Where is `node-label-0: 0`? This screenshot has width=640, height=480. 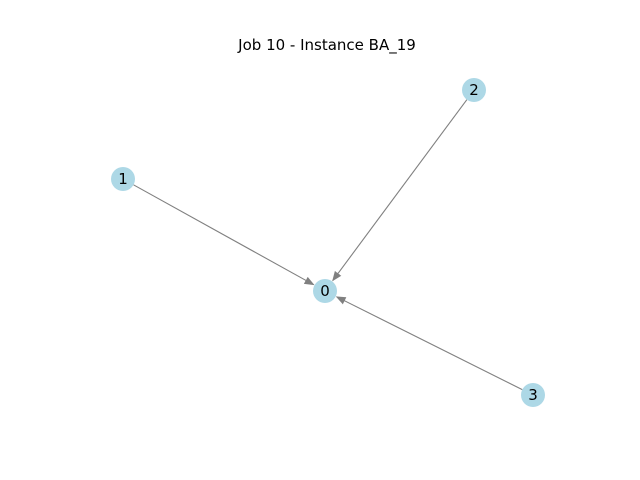 node-label-0: 0 is located at coordinates (325, 291).